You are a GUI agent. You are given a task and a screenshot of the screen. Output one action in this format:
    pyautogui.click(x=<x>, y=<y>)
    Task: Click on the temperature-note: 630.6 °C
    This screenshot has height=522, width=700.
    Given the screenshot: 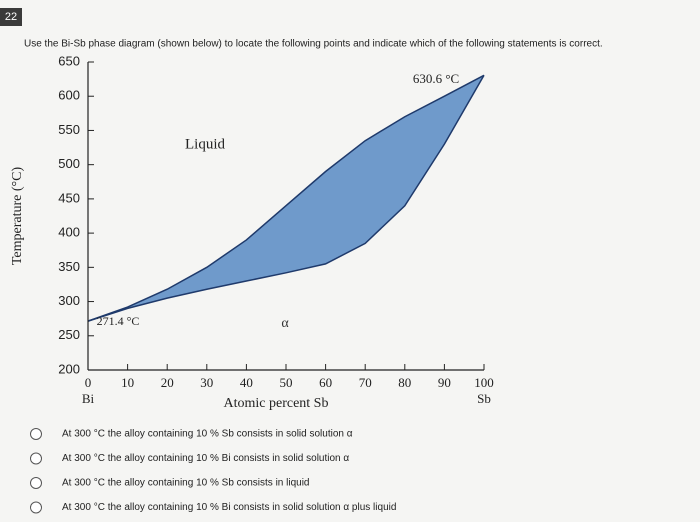 What is the action you would take?
    pyautogui.click(x=436, y=78)
    